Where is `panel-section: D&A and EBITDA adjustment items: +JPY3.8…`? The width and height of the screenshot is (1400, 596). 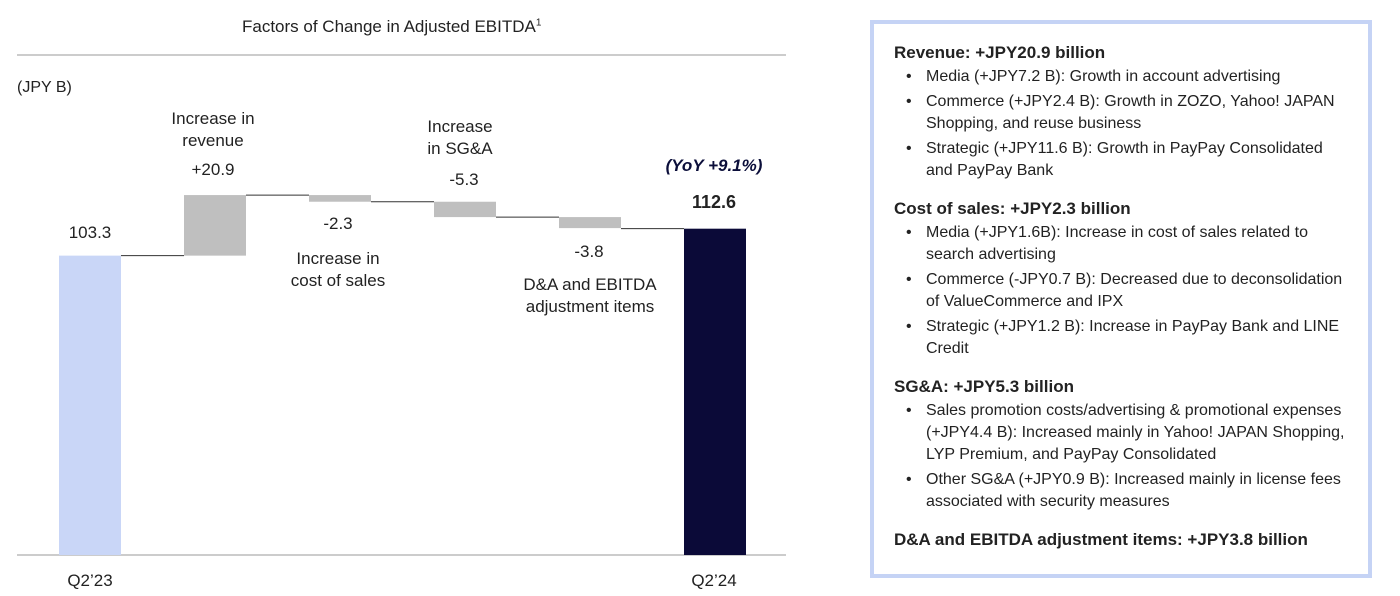 panel-section: D&A and EBITDA adjustment items: +JPY3.8… is located at coordinates (1122, 540).